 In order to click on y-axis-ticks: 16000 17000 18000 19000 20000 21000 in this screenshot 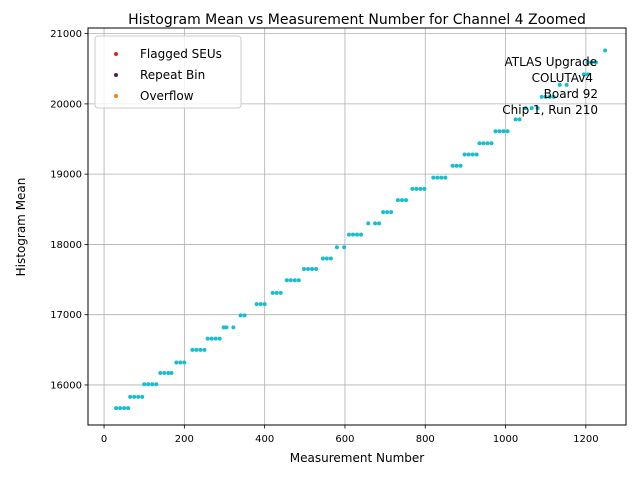, I will do `click(69, 210)`.